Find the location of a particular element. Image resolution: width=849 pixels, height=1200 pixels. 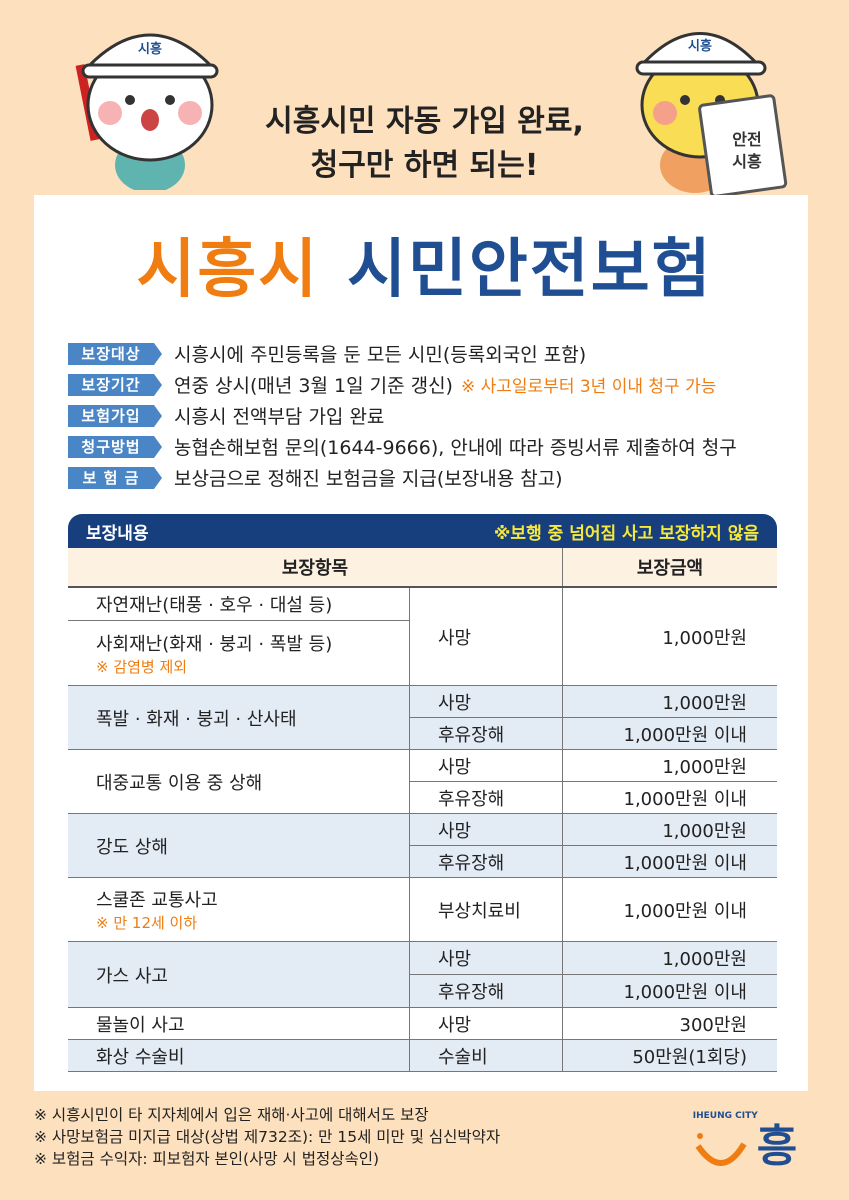

coverage-item: 자연재난(태풍 · 호우 · 대설 등) is located at coordinates (238, 604).